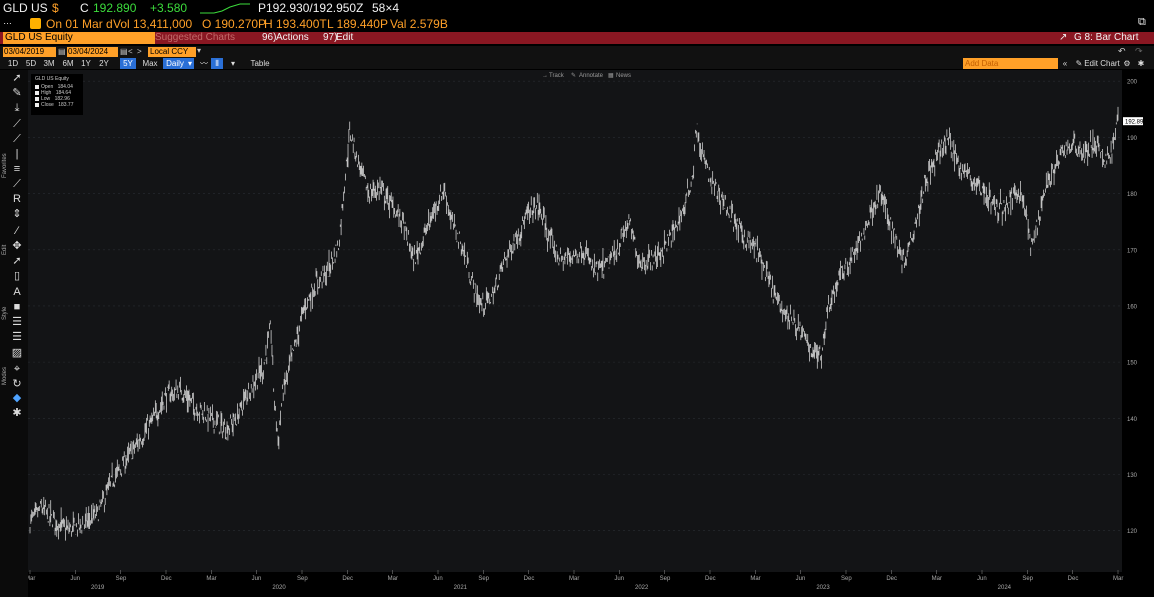 This screenshot has width=1154, height=597. I want to click on legend-row-open: Open 184.04, so click(57, 87).